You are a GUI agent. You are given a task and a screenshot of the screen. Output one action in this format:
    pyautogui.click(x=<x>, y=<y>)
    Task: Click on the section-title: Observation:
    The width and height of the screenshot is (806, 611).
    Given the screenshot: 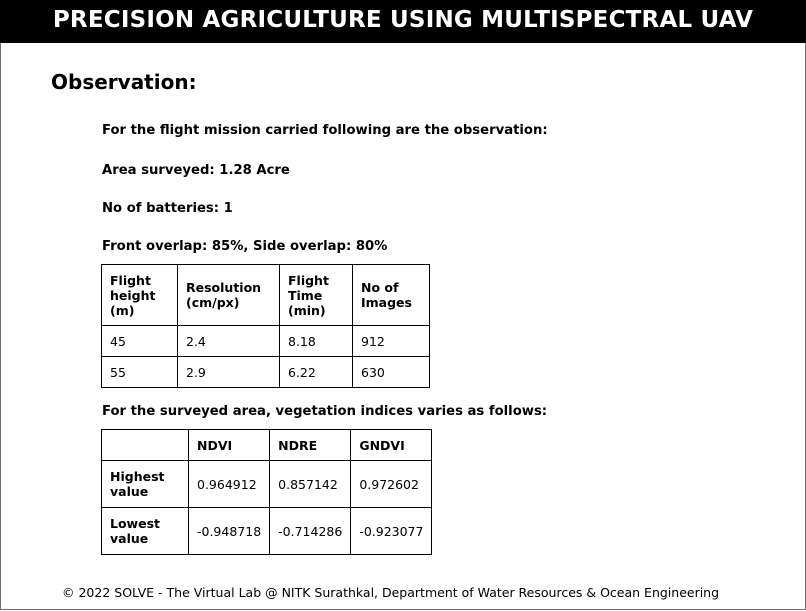 What is the action you would take?
    pyautogui.click(x=124, y=82)
    